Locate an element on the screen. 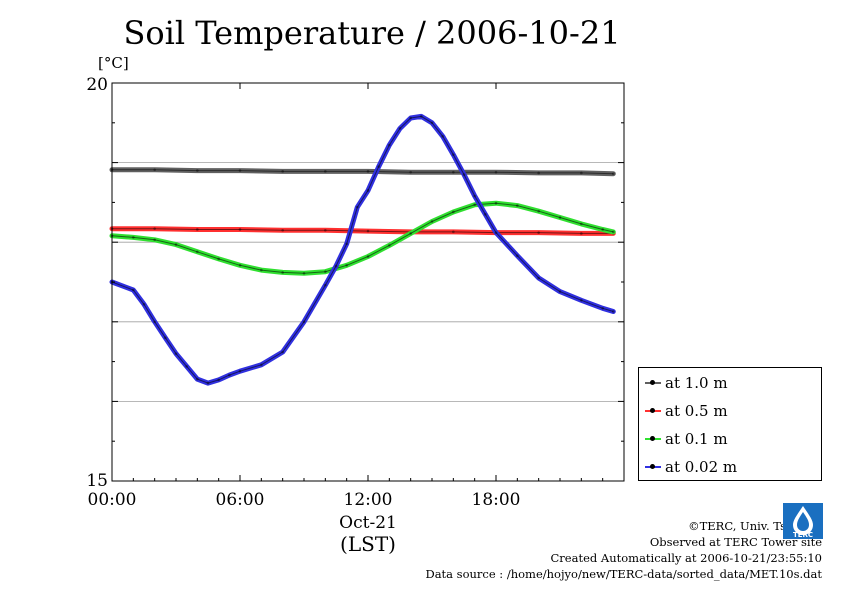 Image resolution: width=842 pixels, height=595 pixels. x-tick-label: 00:00 is located at coordinates (112, 500).